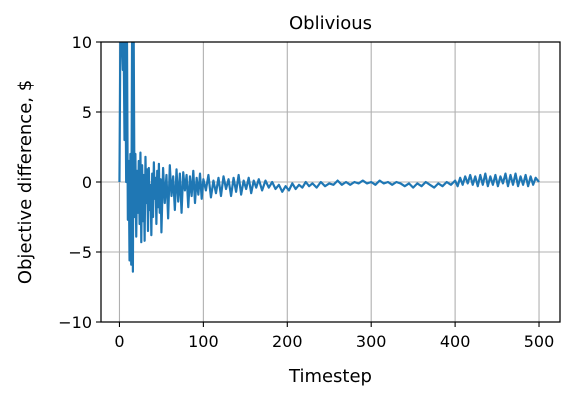 This screenshot has width=581, height=401. What do you see at coordinates (330, 376) in the screenshot?
I see `x-axis-label: Timestep` at bounding box center [330, 376].